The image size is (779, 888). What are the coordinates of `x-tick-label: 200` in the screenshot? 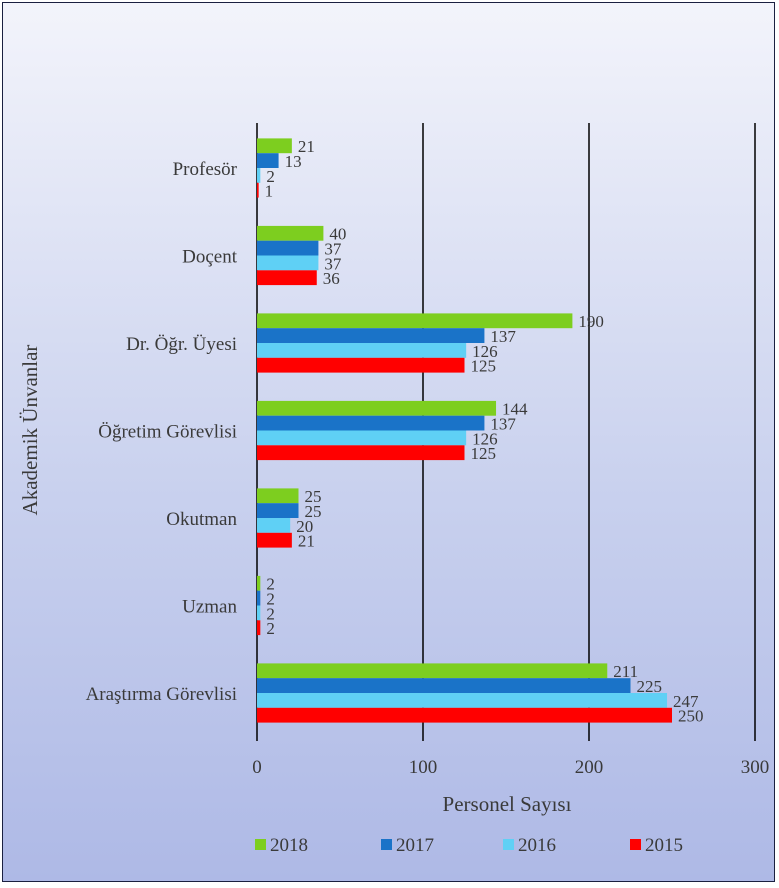 It's located at (589, 767).